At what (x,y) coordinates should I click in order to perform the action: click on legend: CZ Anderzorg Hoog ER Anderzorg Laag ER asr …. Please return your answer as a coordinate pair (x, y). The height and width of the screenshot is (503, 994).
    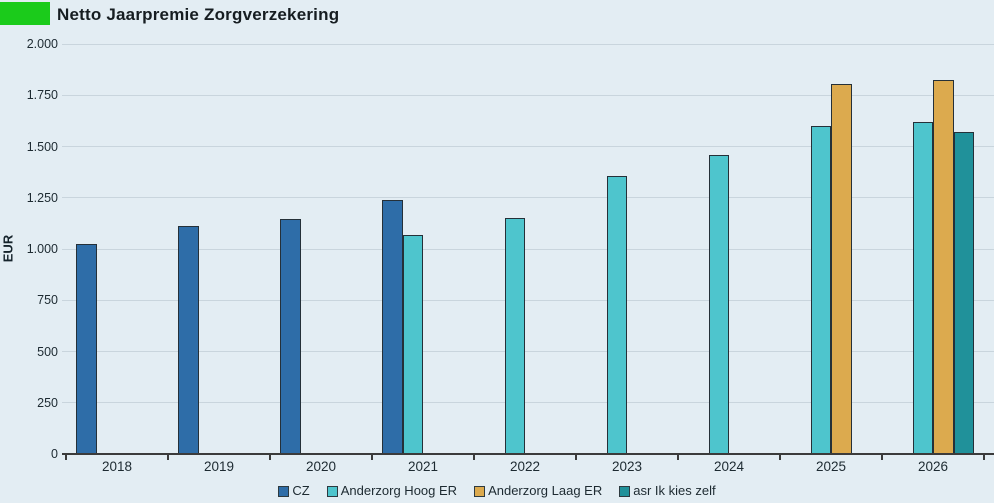
    Looking at the image, I should click on (497, 491).